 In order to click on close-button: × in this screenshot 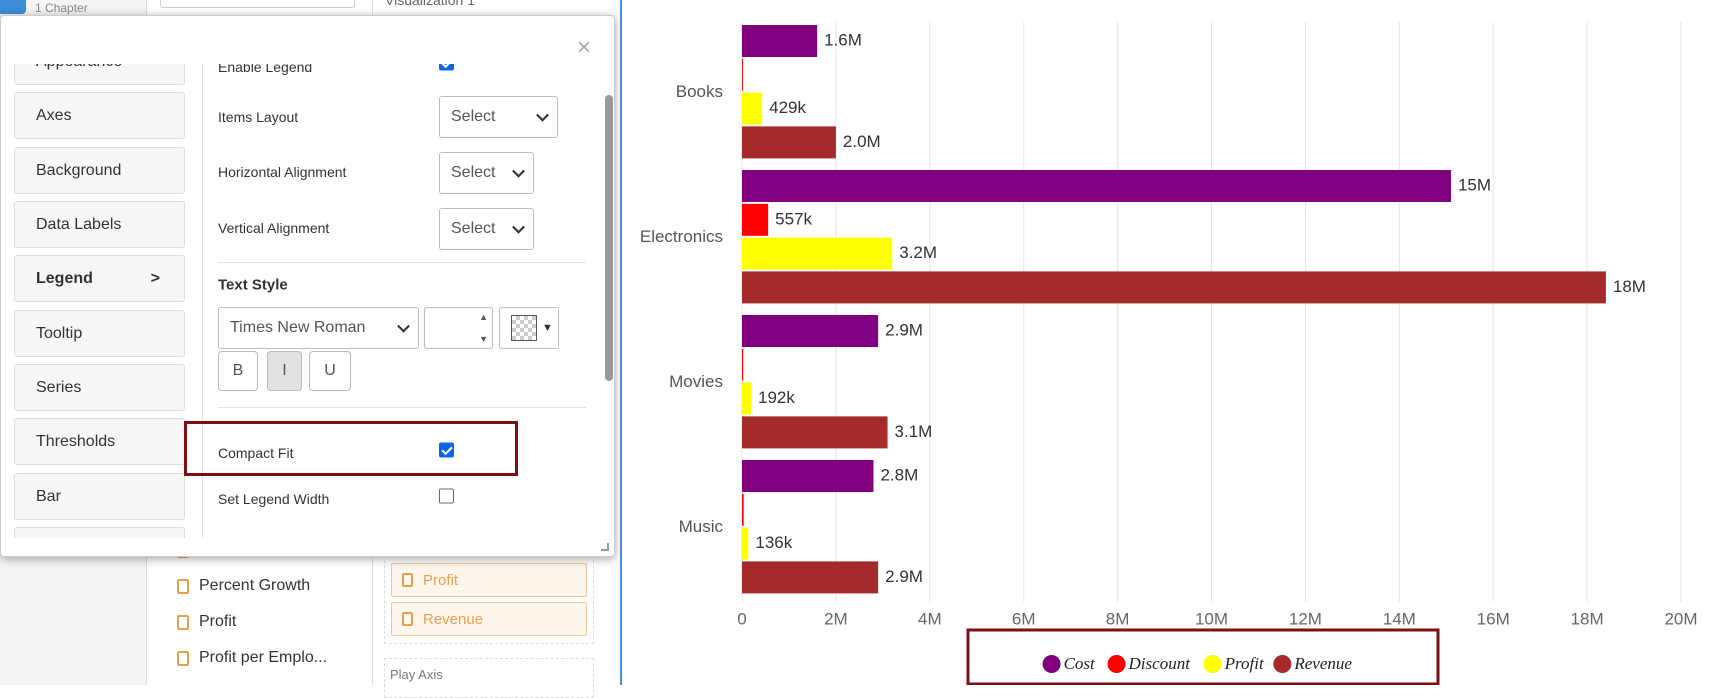, I will do `click(584, 47)`.